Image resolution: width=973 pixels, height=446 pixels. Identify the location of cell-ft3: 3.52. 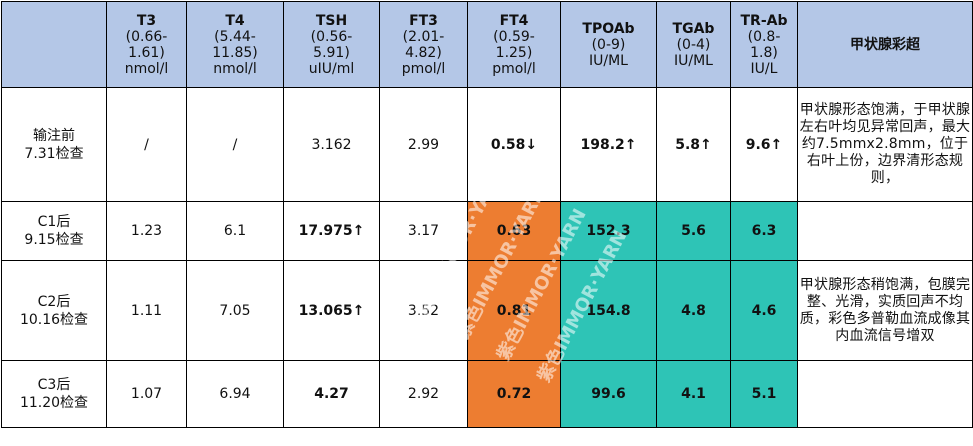
(423, 310).